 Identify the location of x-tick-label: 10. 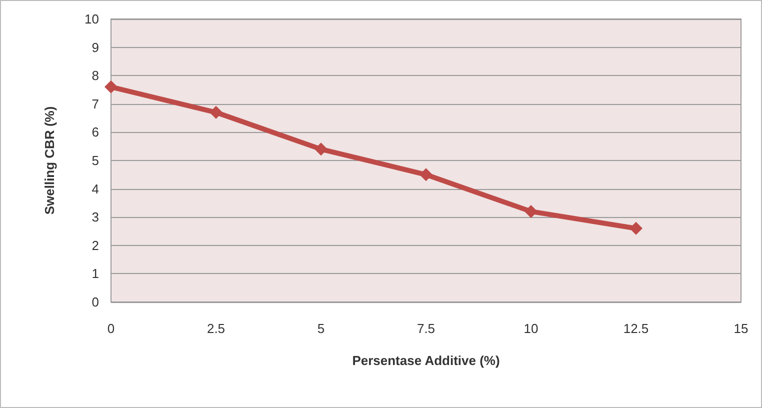
(531, 328).